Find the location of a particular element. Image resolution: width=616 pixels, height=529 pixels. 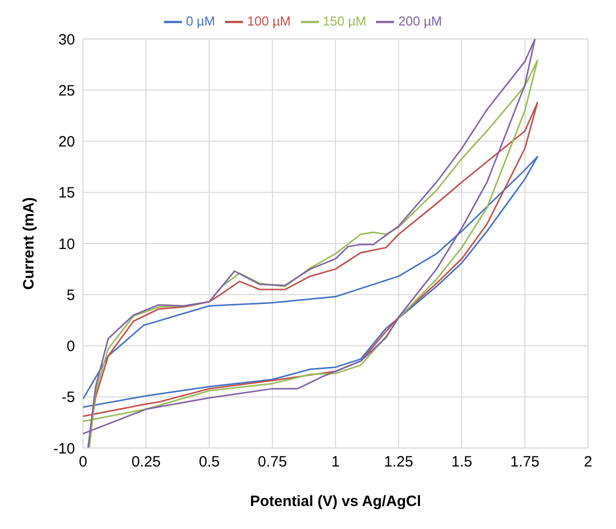

y-tick-label: 25 is located at coordinates (66, 91).